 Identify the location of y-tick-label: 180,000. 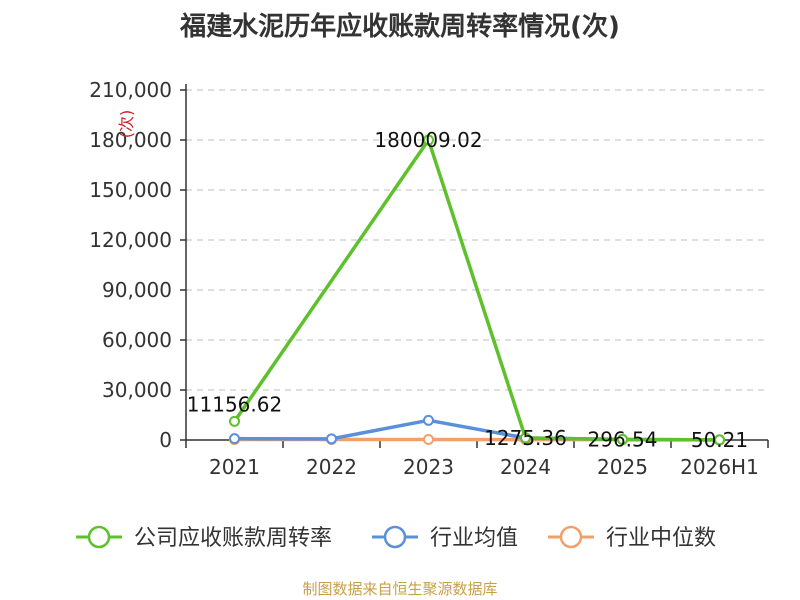
(130, 140).